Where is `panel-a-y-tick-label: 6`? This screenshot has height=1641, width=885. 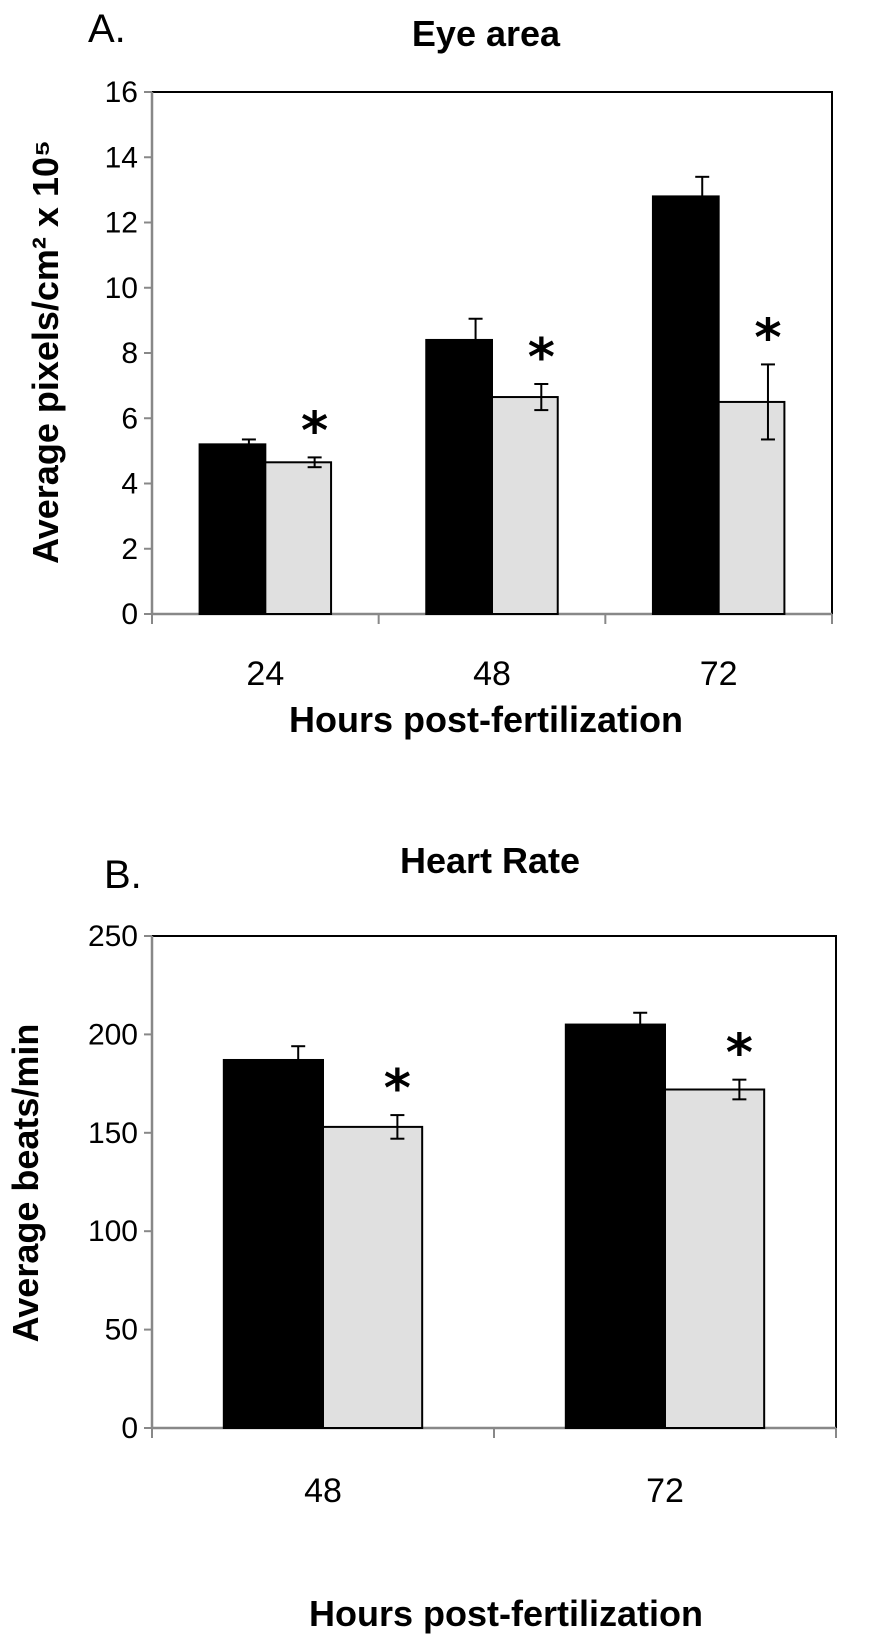
panel-a-y-tick-label: 6 is located at coordinates (129, 418).